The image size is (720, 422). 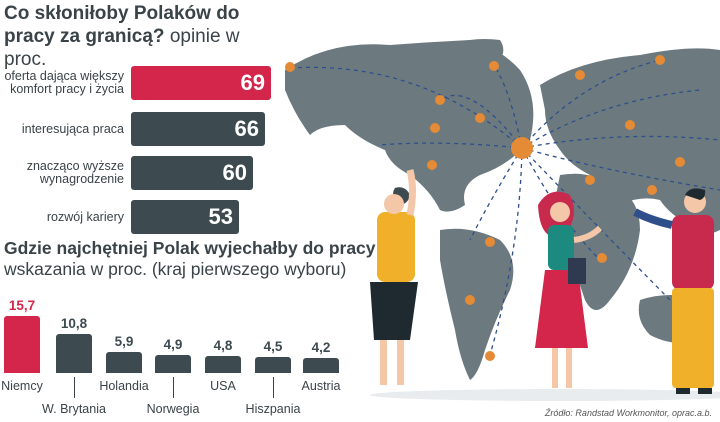 What do you see at coordinates (321, 347) in the screenshot?
I see `chart2-value-label: 4,2` at bounding box center [321, 347].